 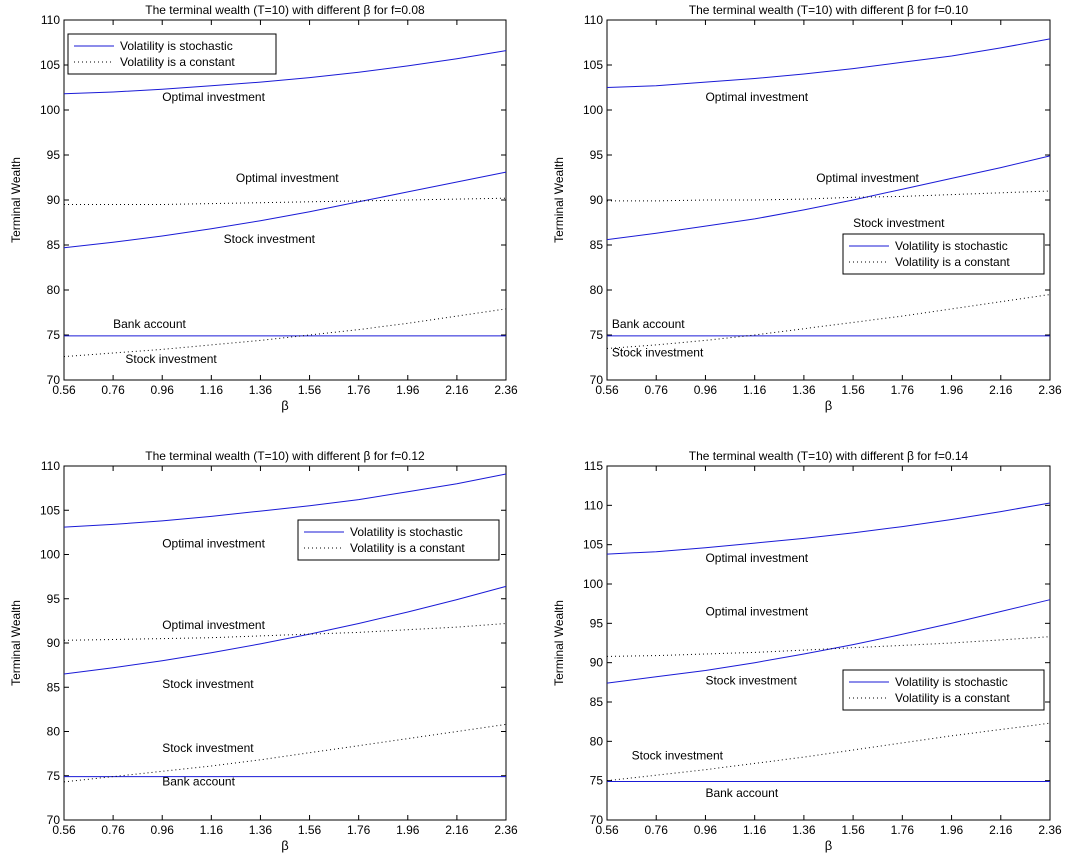 What do you see at coordinates (593, 466) in the screenshot?
I see `y-tick-label: 115` at bounding box center [593, 466].